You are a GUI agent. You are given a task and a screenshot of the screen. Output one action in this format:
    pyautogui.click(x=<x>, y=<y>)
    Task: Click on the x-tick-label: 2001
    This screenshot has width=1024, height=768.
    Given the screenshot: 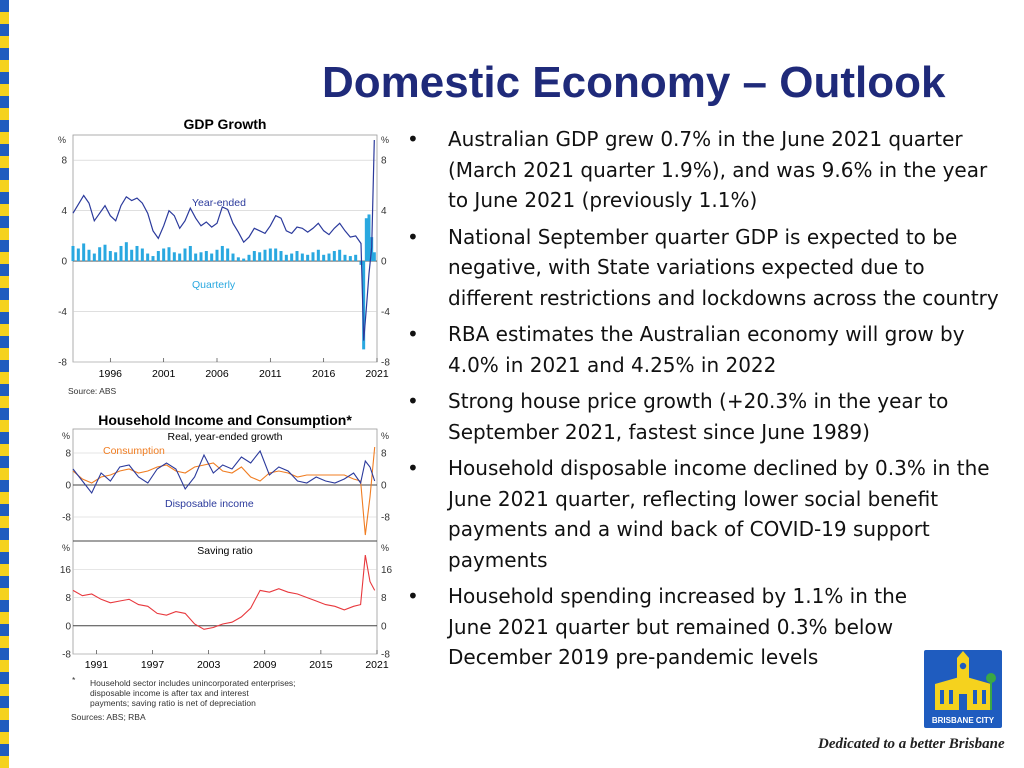 What is the action you would take?
    pyautogui.click(x=164, y=374)
    